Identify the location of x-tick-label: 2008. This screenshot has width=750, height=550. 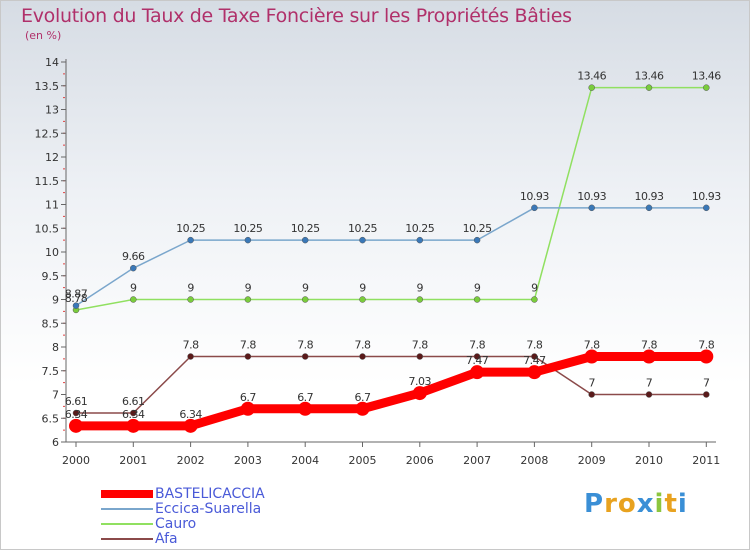
(534, 460).